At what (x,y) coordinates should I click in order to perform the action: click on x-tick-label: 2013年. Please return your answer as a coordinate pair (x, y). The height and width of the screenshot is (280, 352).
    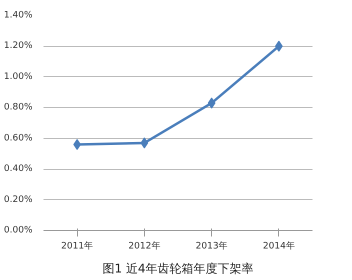
    Looking at the image, I should click on (212, 246).